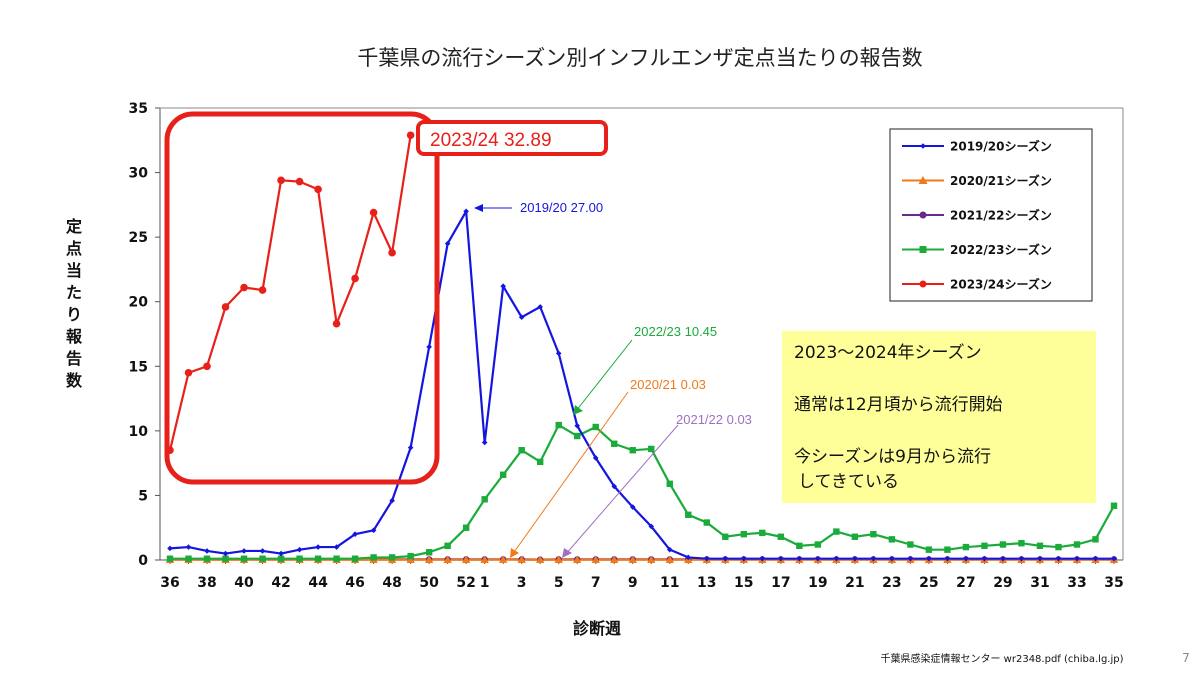 This screenshot has width=1200, height=675. I want to click on y-ticks: 0 5 10 15 20 25 30 35, so click(144, 335).